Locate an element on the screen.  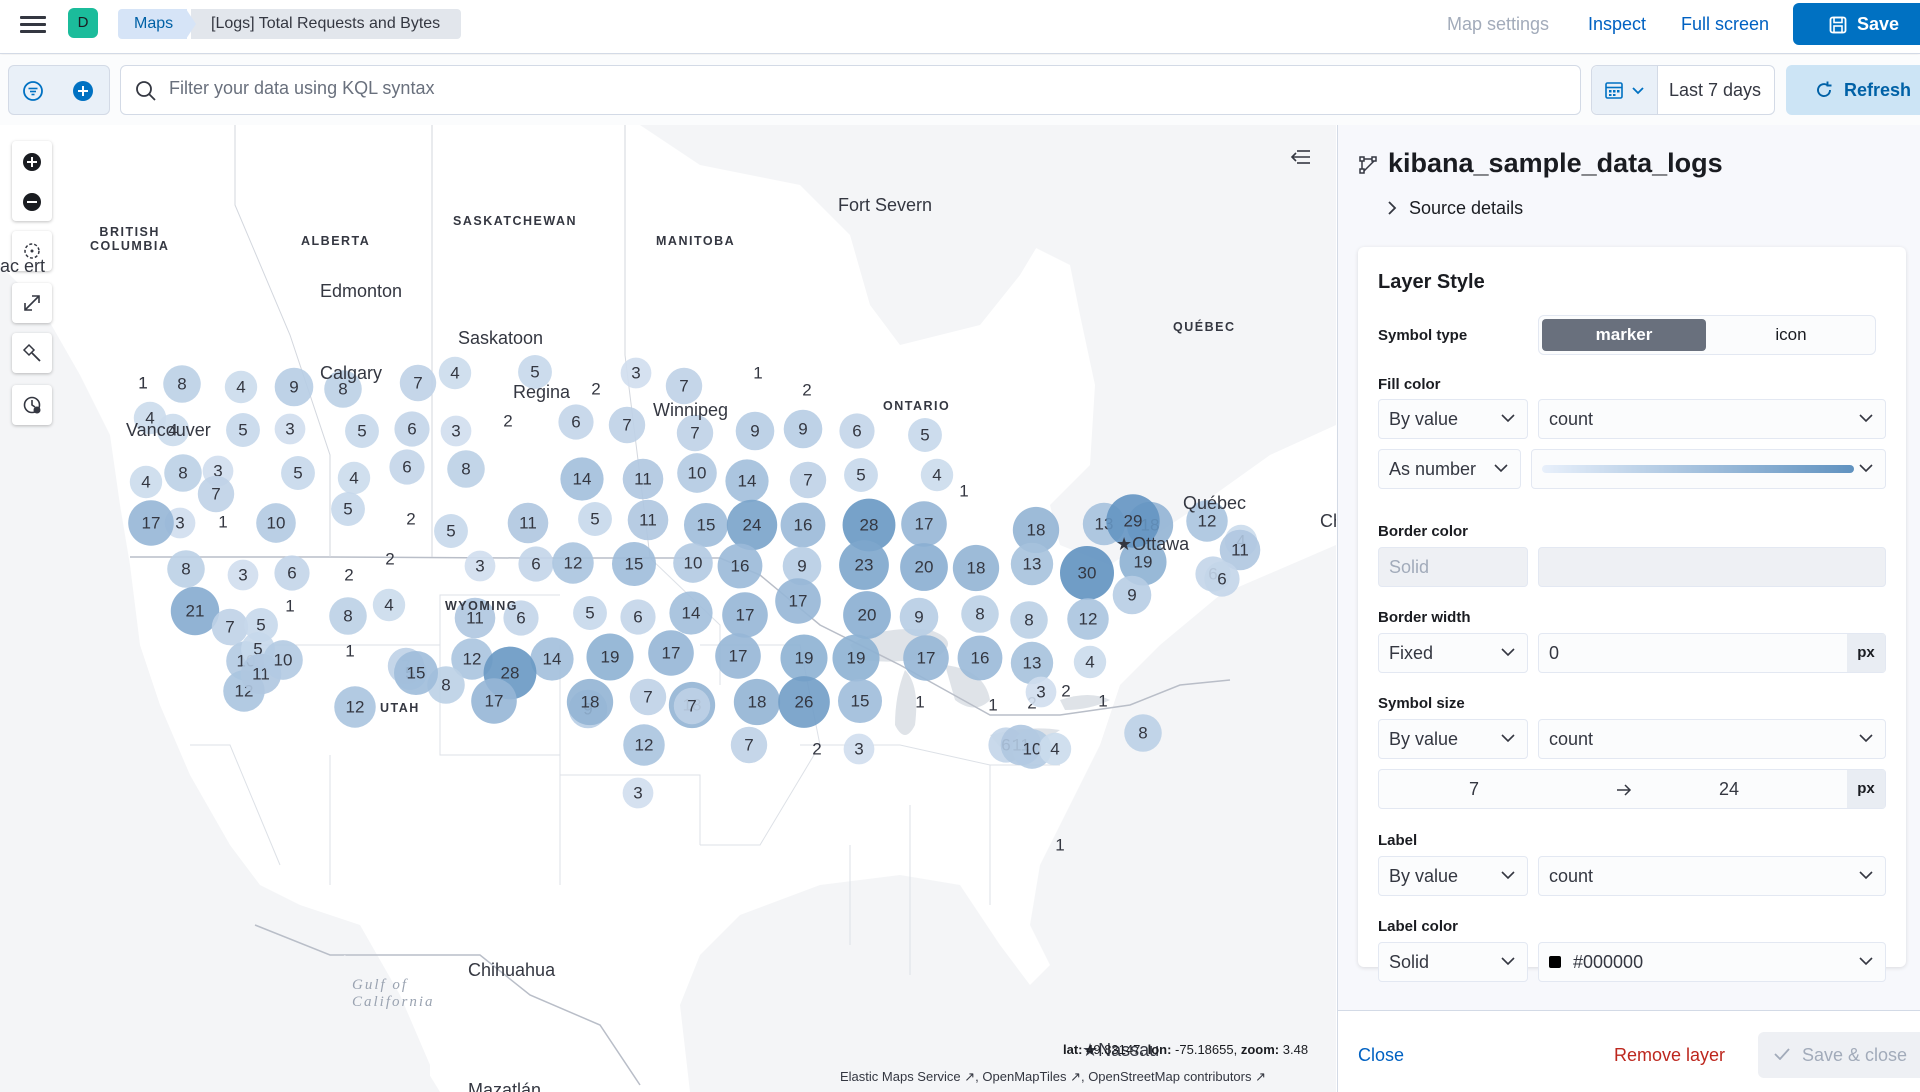
symbol-icon-option: icon is located at coordinates (1791, 334).